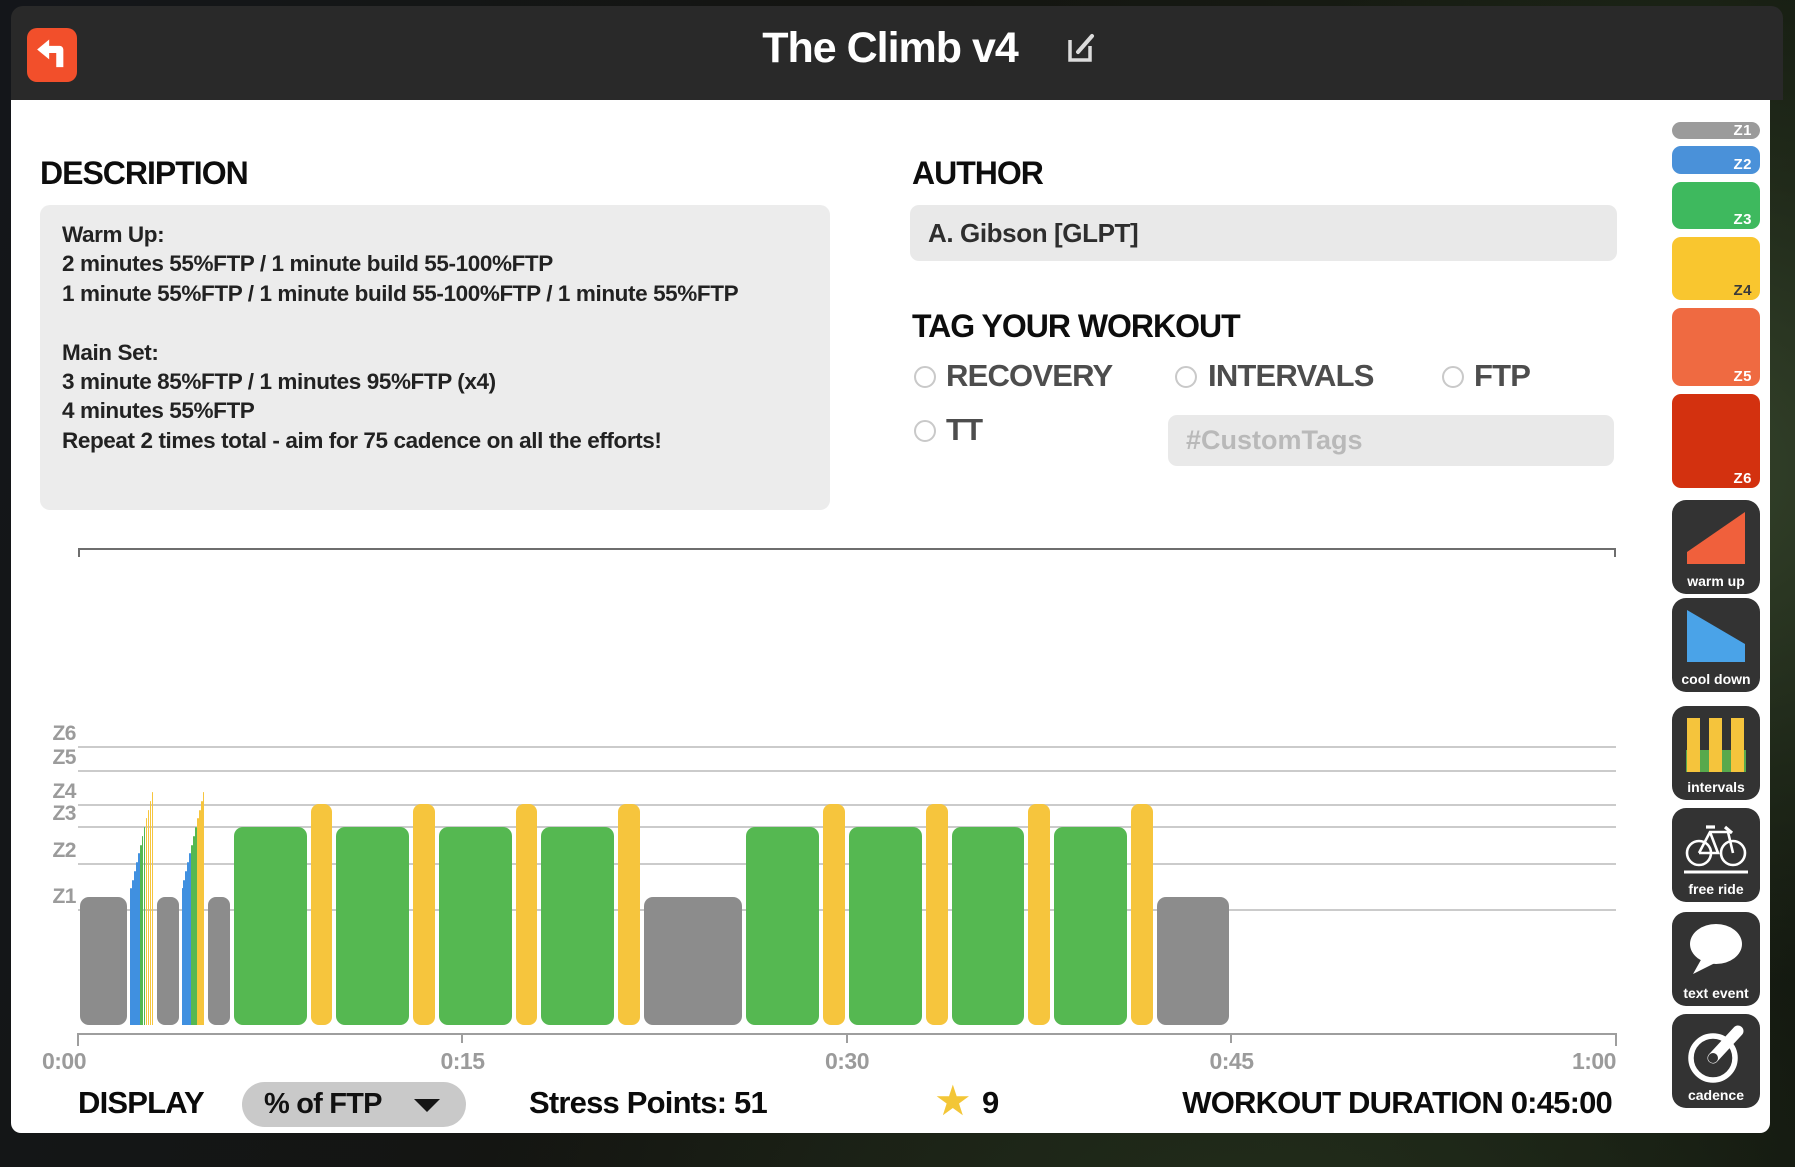 The width and height of the screenshot is (1795, 1167). I want to click on tool-button-warm-up: warm up, so click(1716, 547).